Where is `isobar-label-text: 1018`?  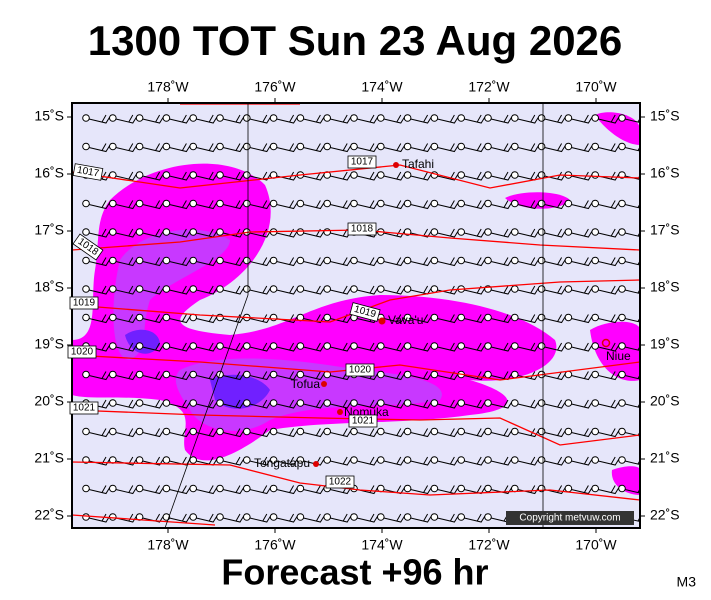 isobar-label-text: 1018 is located at coordinates (362, 229).